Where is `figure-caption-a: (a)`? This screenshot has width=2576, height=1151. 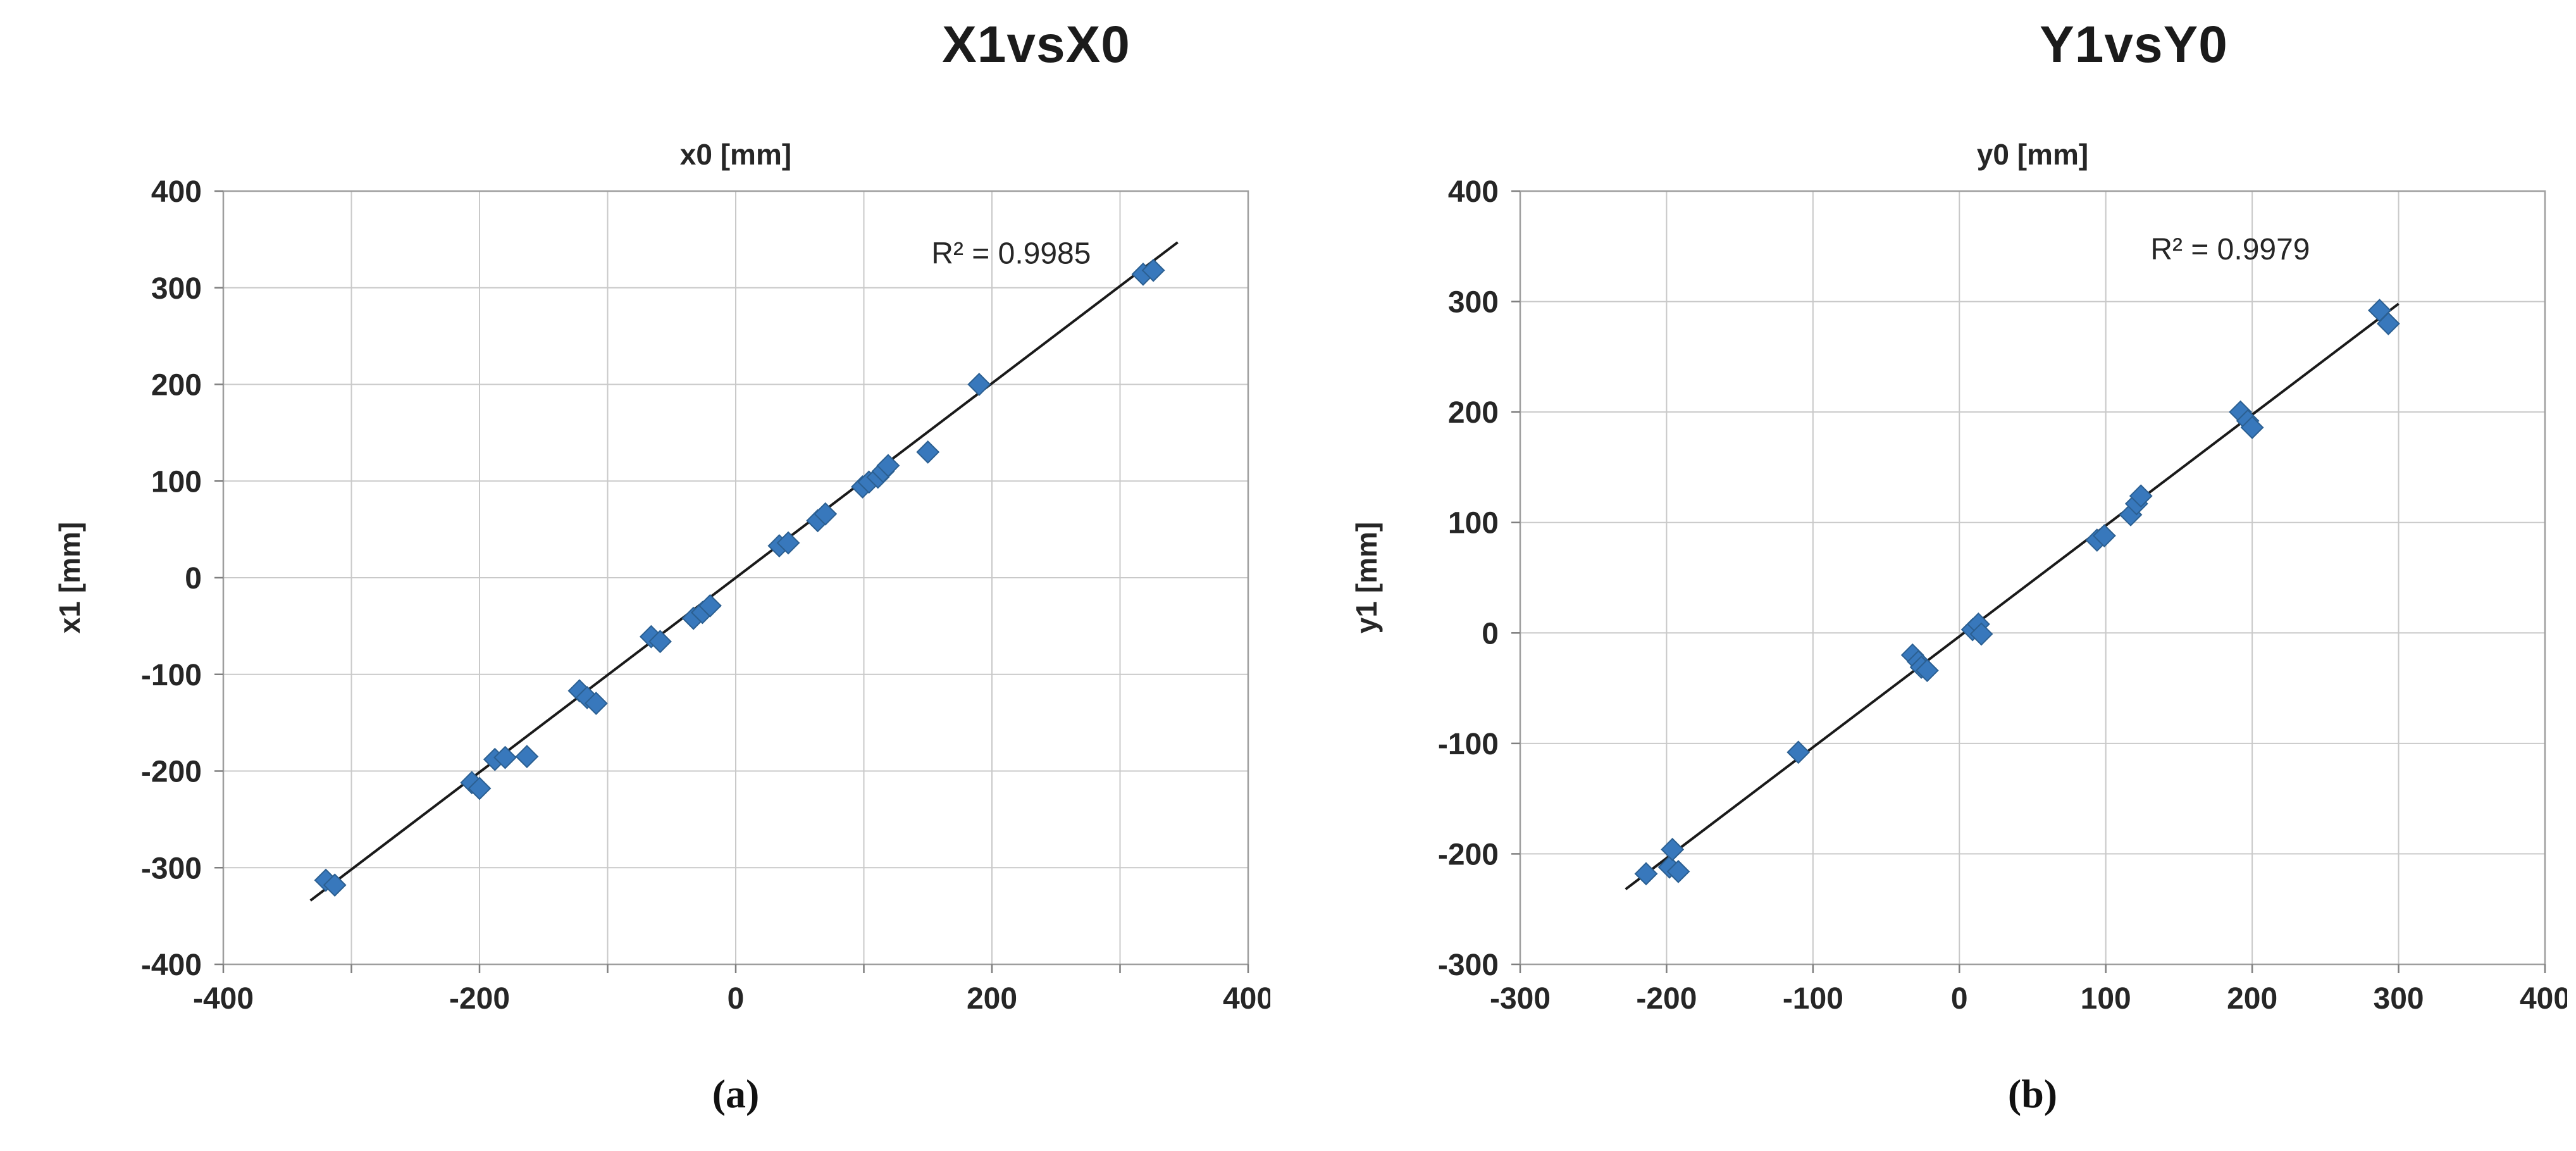
figure-caption-a: (a) is located at coordinates (736, 1093).